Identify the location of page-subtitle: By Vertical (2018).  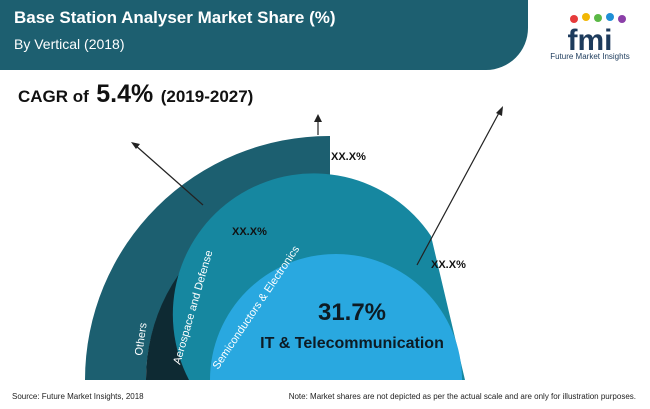
(69, 44).